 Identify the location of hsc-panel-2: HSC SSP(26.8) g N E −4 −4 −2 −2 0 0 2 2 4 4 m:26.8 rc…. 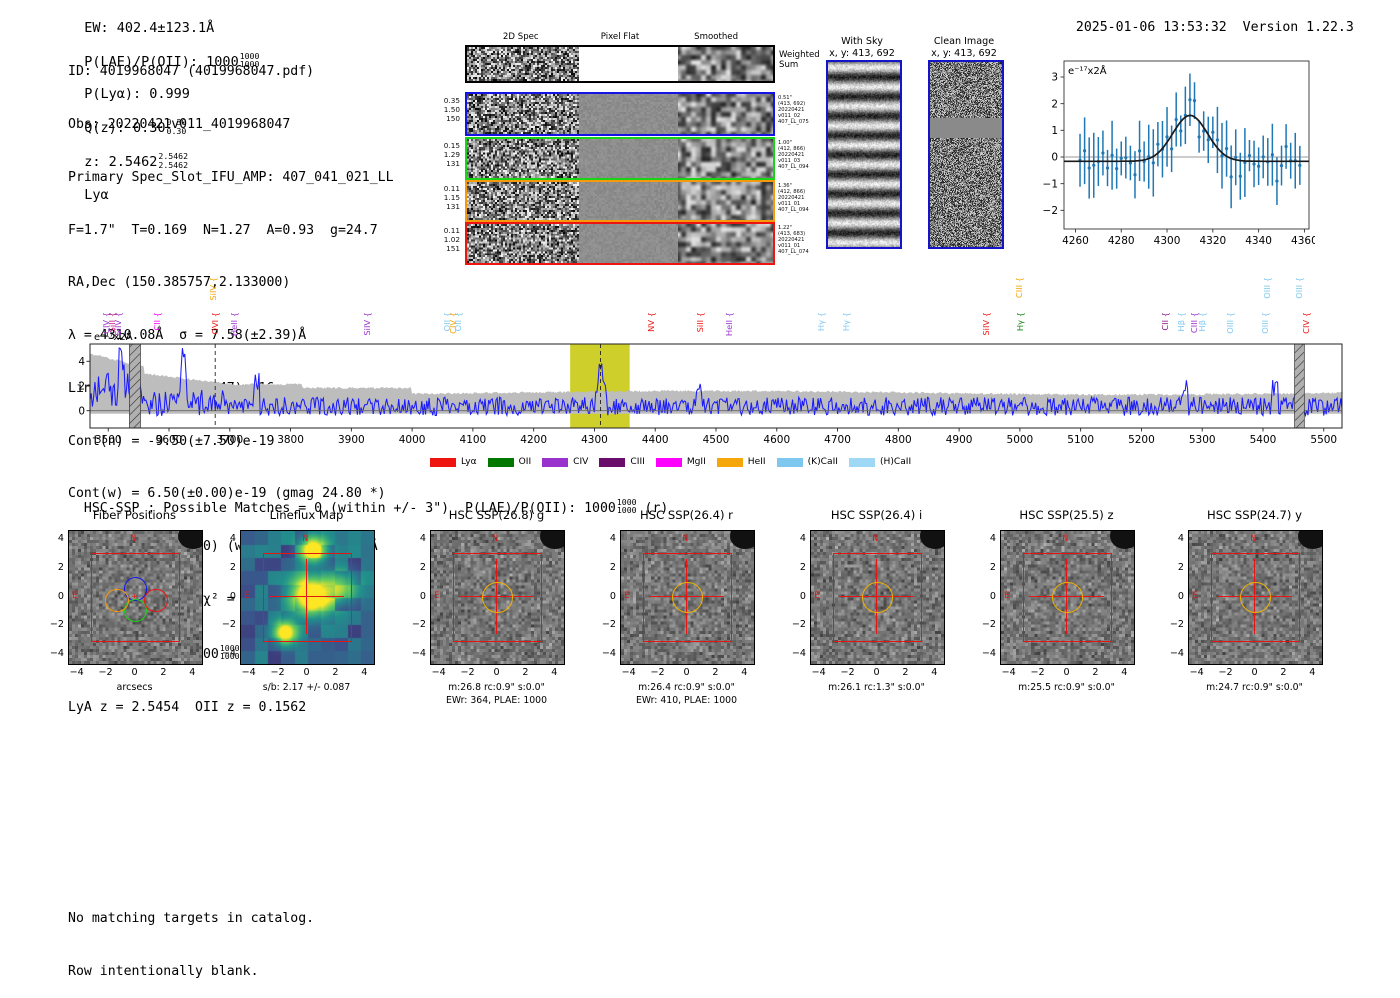
(488, 607).